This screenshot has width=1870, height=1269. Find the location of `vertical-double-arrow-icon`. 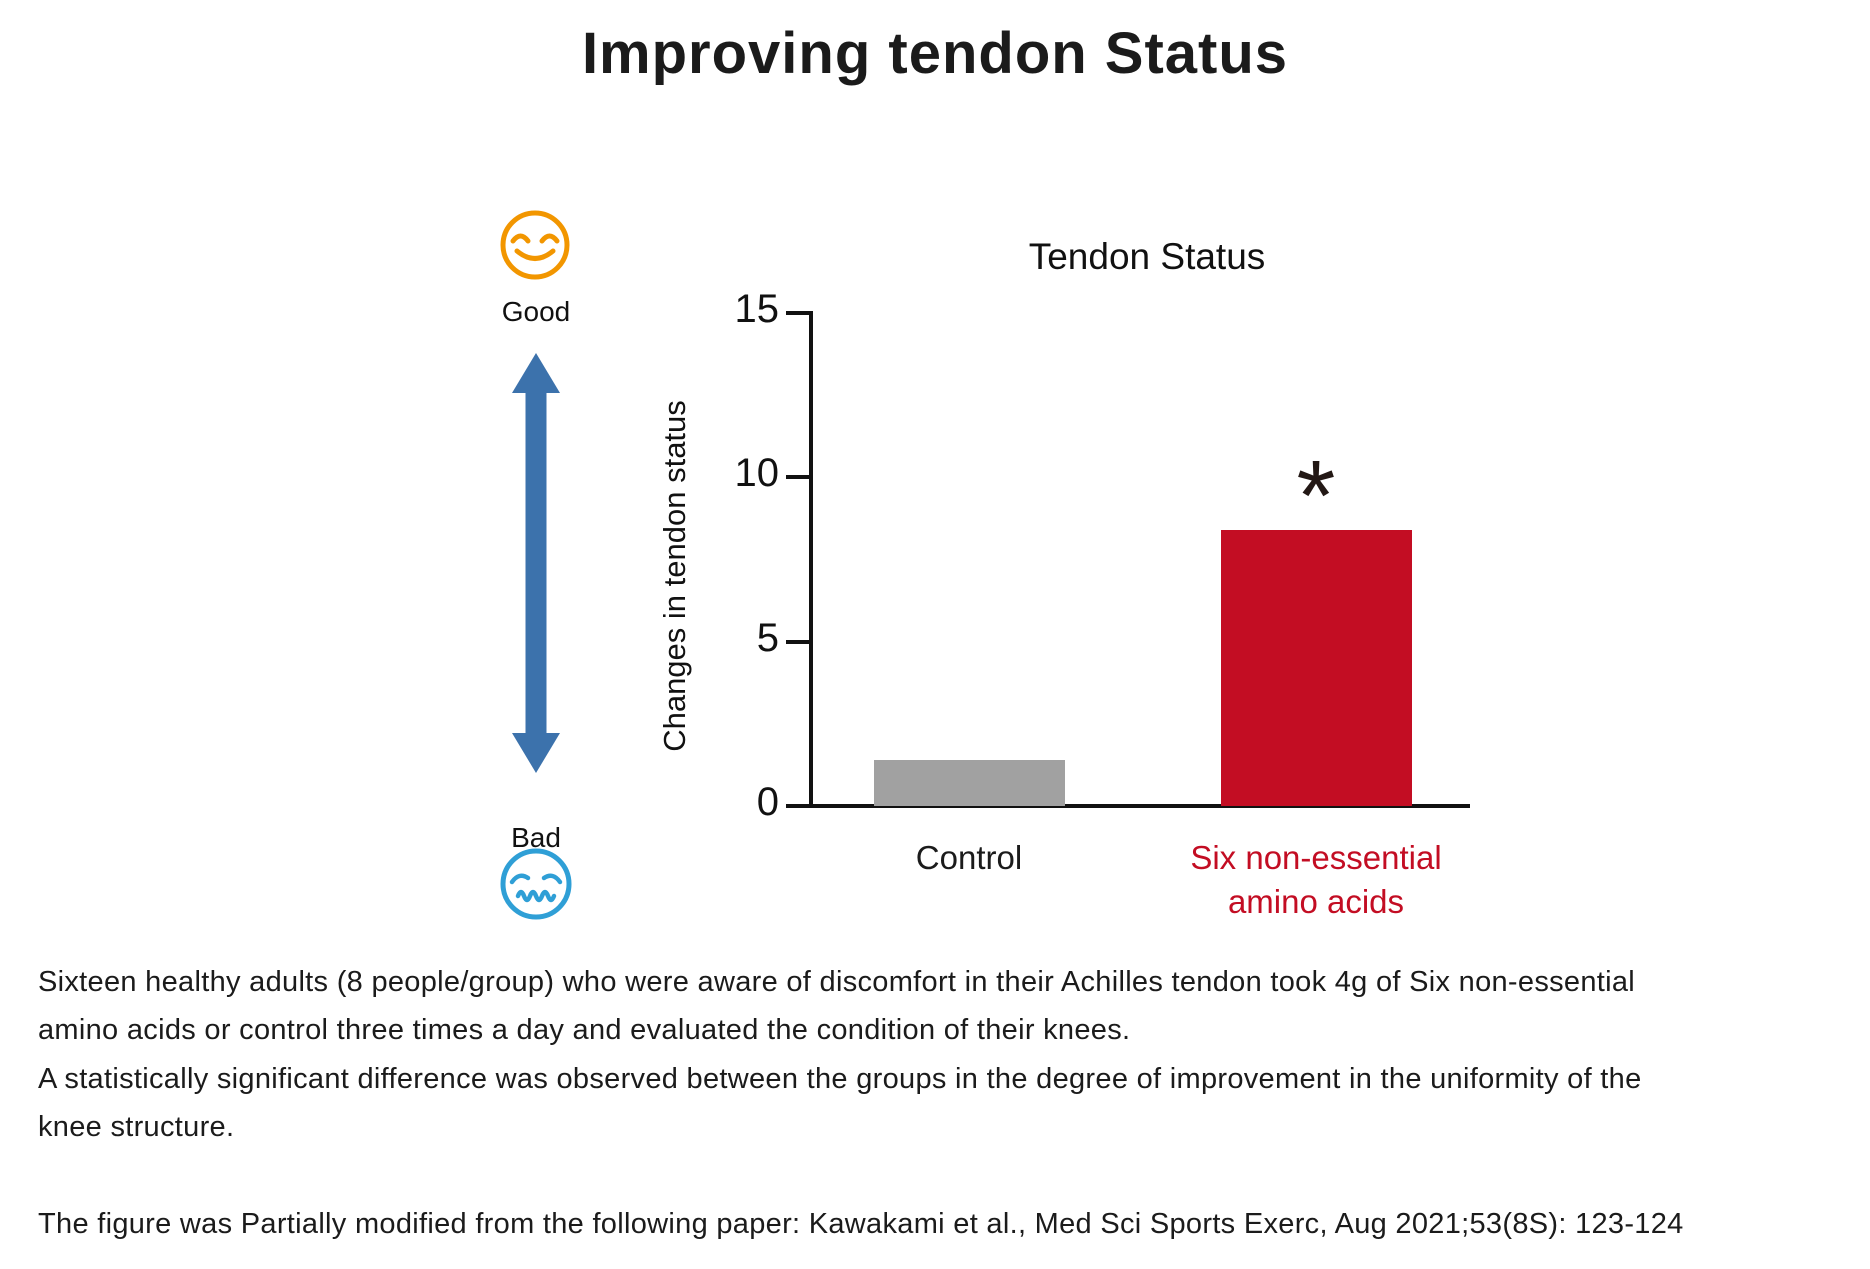

vertical-double-arrow-icon is located at coordinates (536, 563).